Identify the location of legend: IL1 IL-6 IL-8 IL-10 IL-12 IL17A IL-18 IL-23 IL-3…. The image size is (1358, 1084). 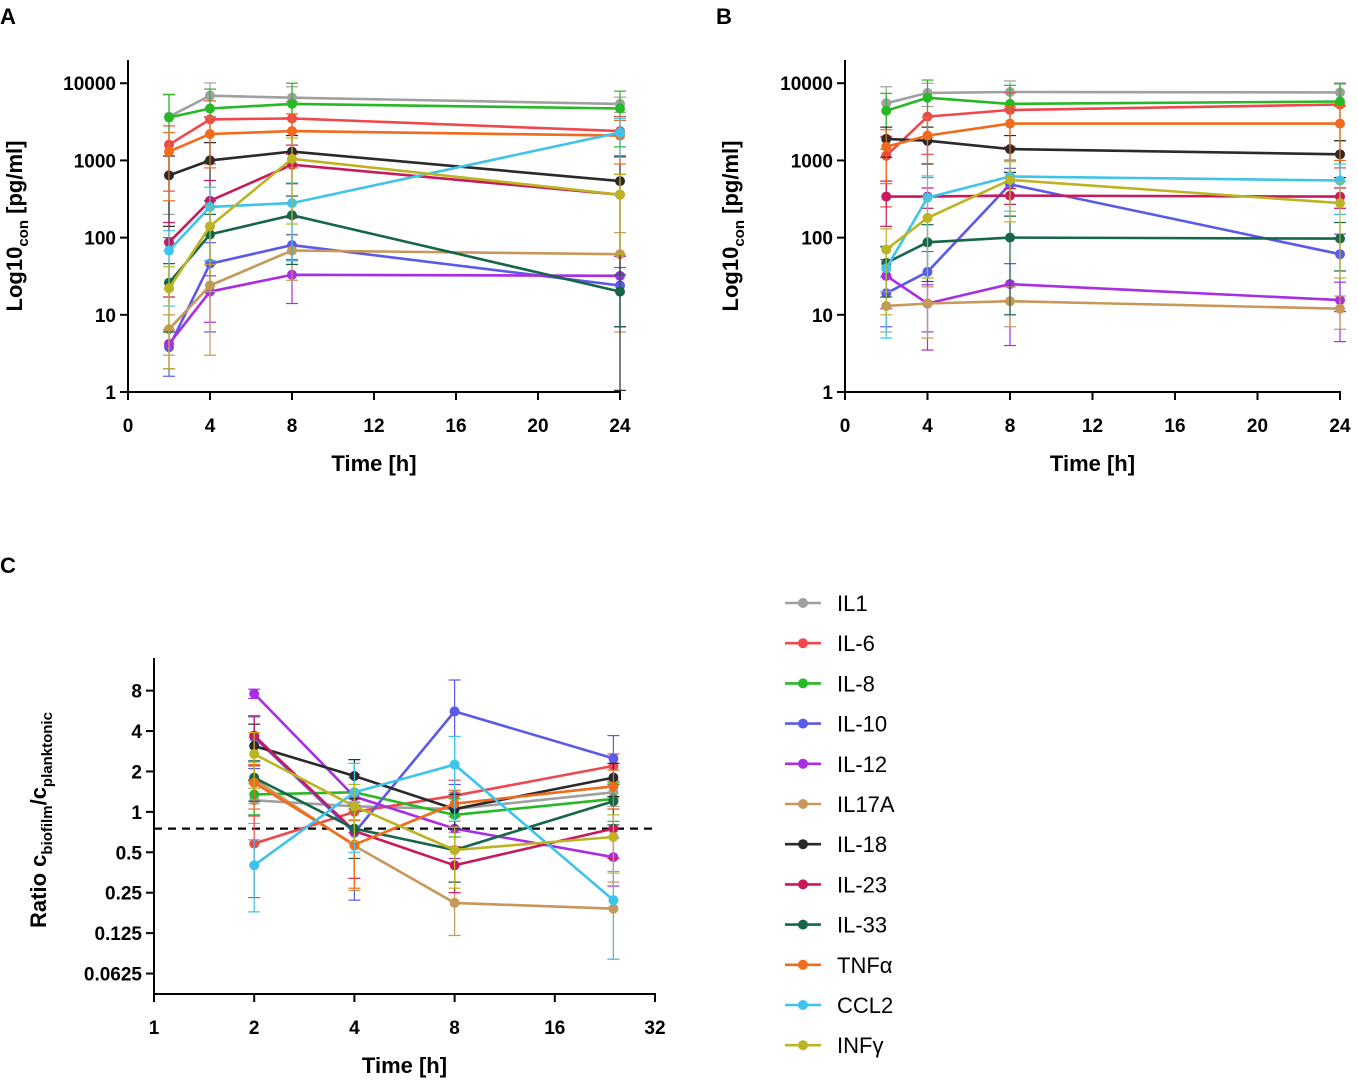
(840, 824).